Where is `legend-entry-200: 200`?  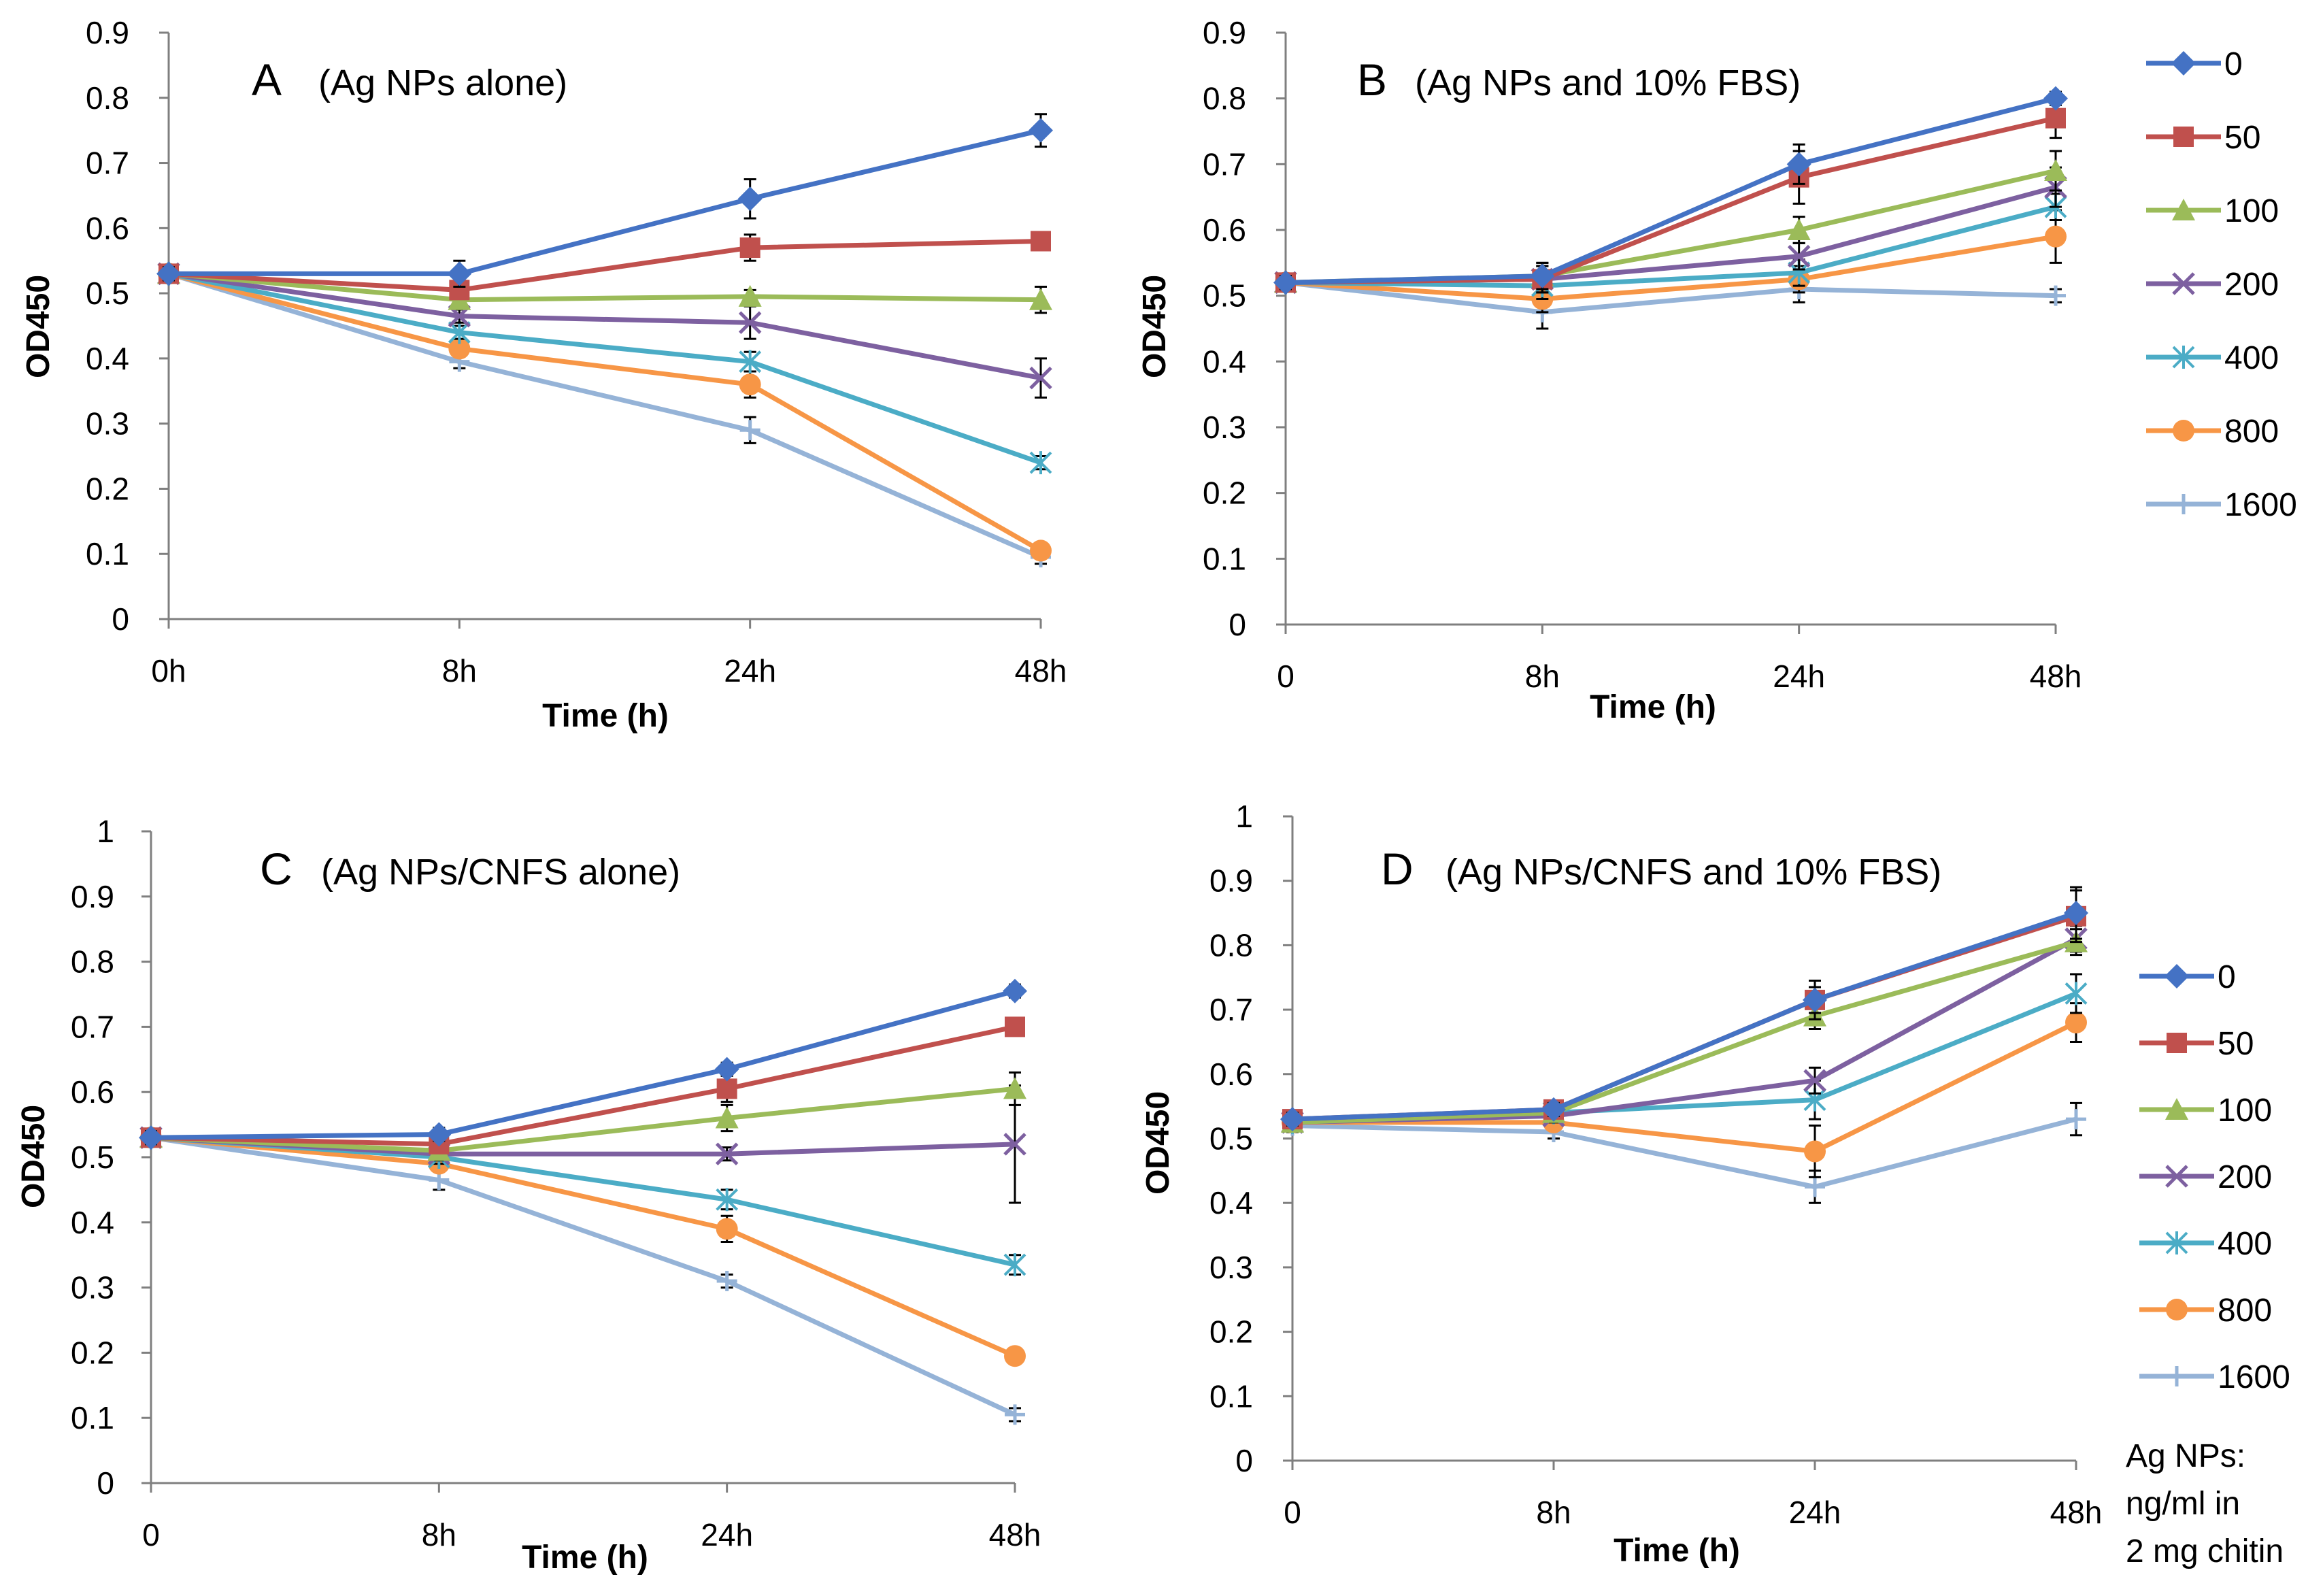 legend-entry-200: 200 is located at coordinates (2212, 285).